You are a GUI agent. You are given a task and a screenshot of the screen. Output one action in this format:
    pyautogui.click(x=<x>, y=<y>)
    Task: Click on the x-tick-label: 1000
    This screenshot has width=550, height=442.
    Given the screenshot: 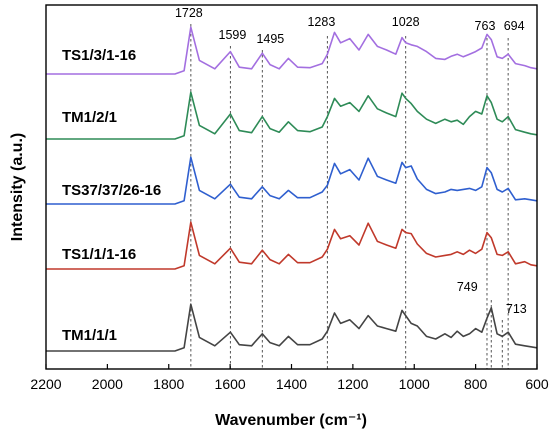 What is the action you would take?
    pyautogui.click(x=414, y=384)
    